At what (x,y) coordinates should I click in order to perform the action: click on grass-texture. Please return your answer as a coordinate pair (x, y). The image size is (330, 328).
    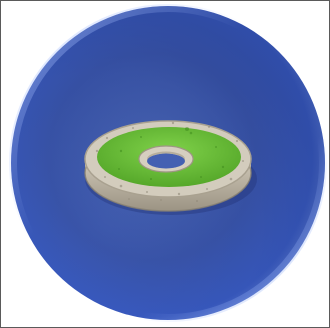
    Looking at the image, I should click on (171, 154).